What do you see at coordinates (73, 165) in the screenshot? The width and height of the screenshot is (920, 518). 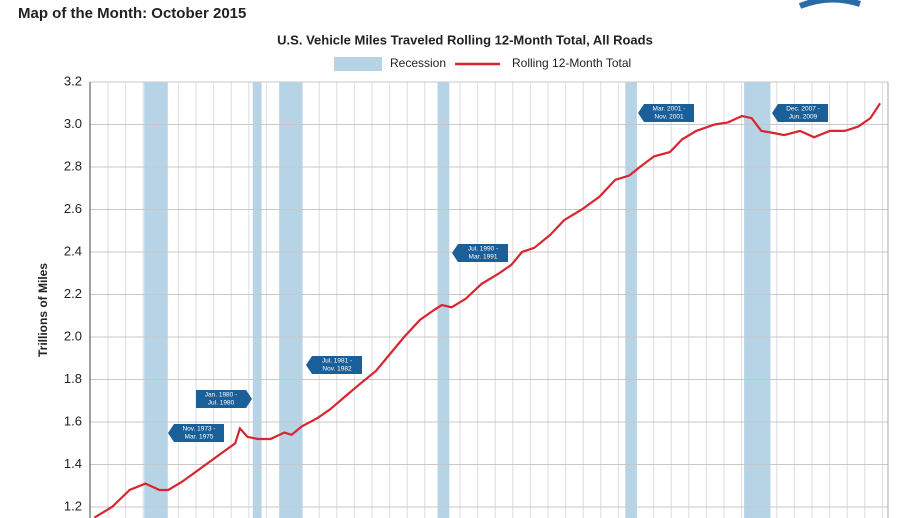 I see `y-tick-label: 2.8` at bounding box center [73, 165].